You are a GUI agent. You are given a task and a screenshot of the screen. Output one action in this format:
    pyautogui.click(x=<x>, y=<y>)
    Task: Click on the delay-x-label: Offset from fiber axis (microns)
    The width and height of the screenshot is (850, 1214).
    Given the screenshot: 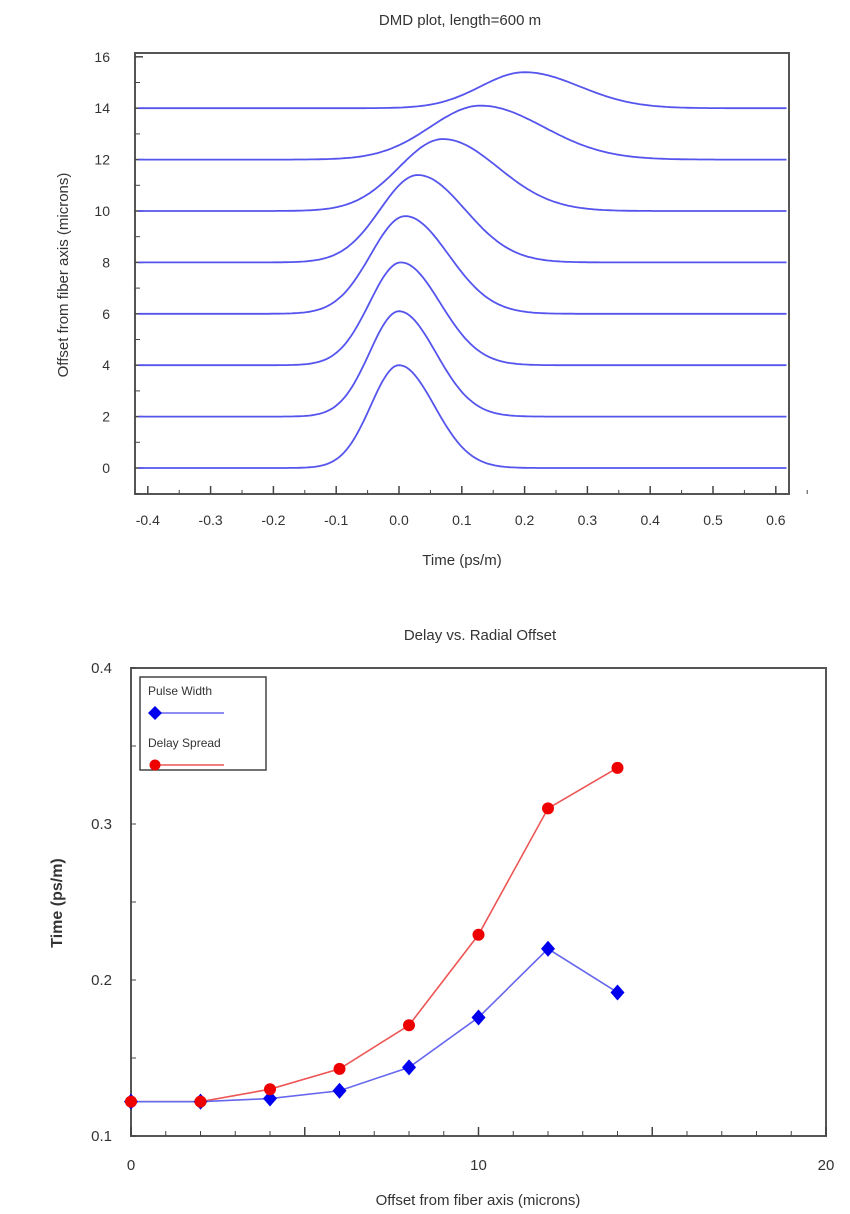 What is the action you would take?
    pyautogui.click(x=478, y=1200)
    